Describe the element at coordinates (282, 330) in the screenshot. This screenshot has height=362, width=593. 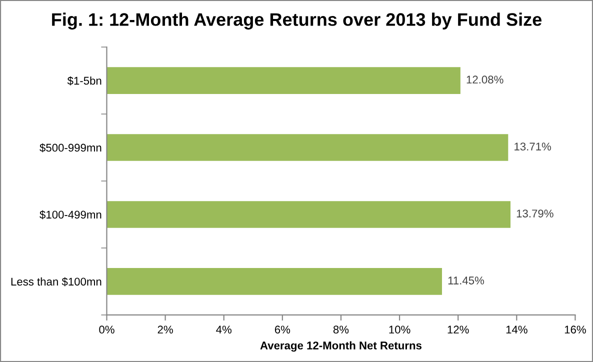
I see `x-tick-label: 6%` at that location.